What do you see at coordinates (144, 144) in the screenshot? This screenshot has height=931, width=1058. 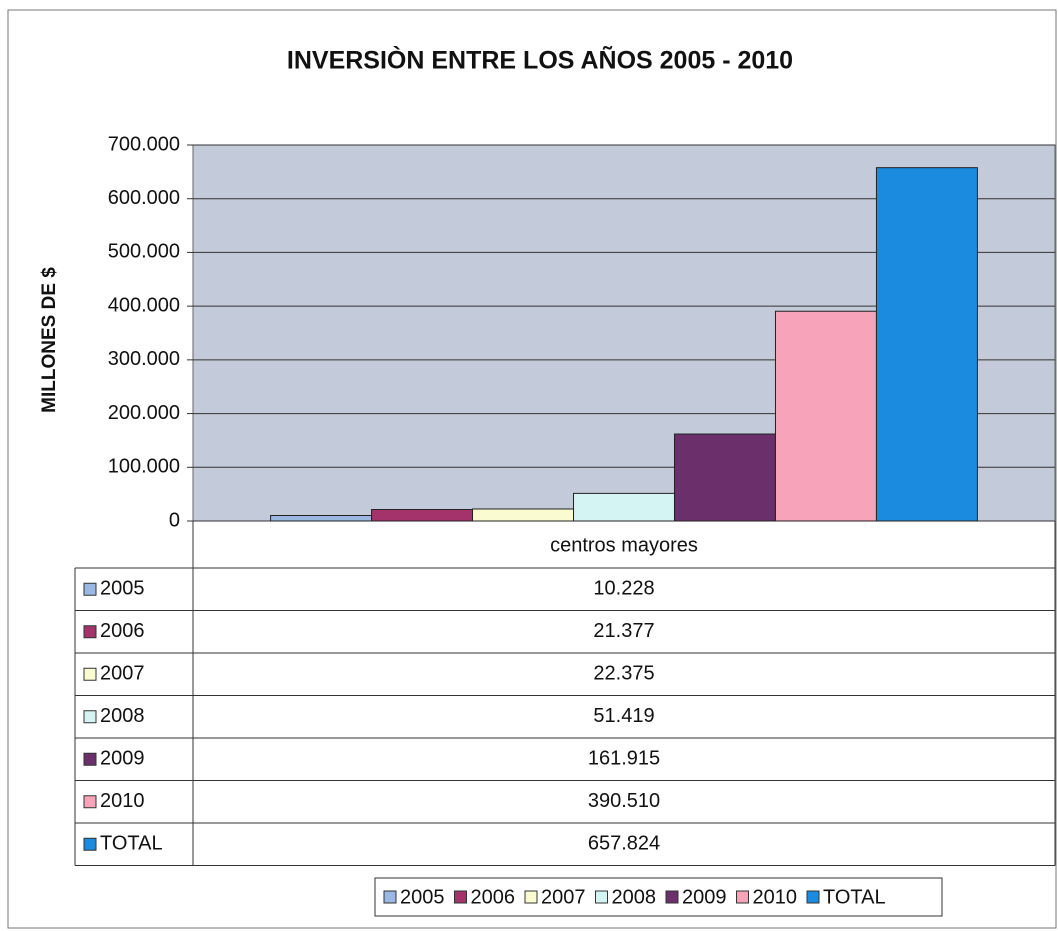 I see `y-tick-label: 700.000` at bounding box center [144, 144].